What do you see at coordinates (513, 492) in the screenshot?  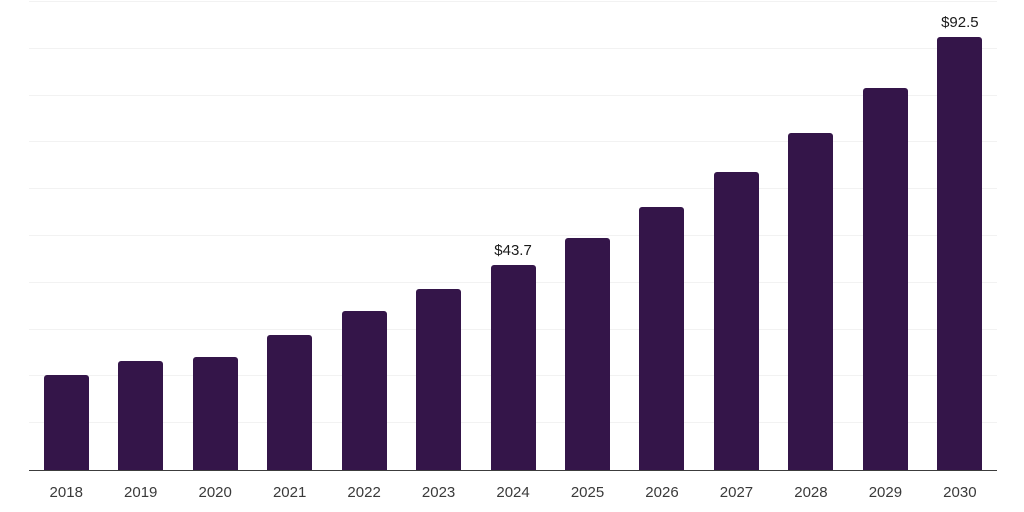 I see `x-axis-label-2024: 2024` at bounding box center [513, 492].